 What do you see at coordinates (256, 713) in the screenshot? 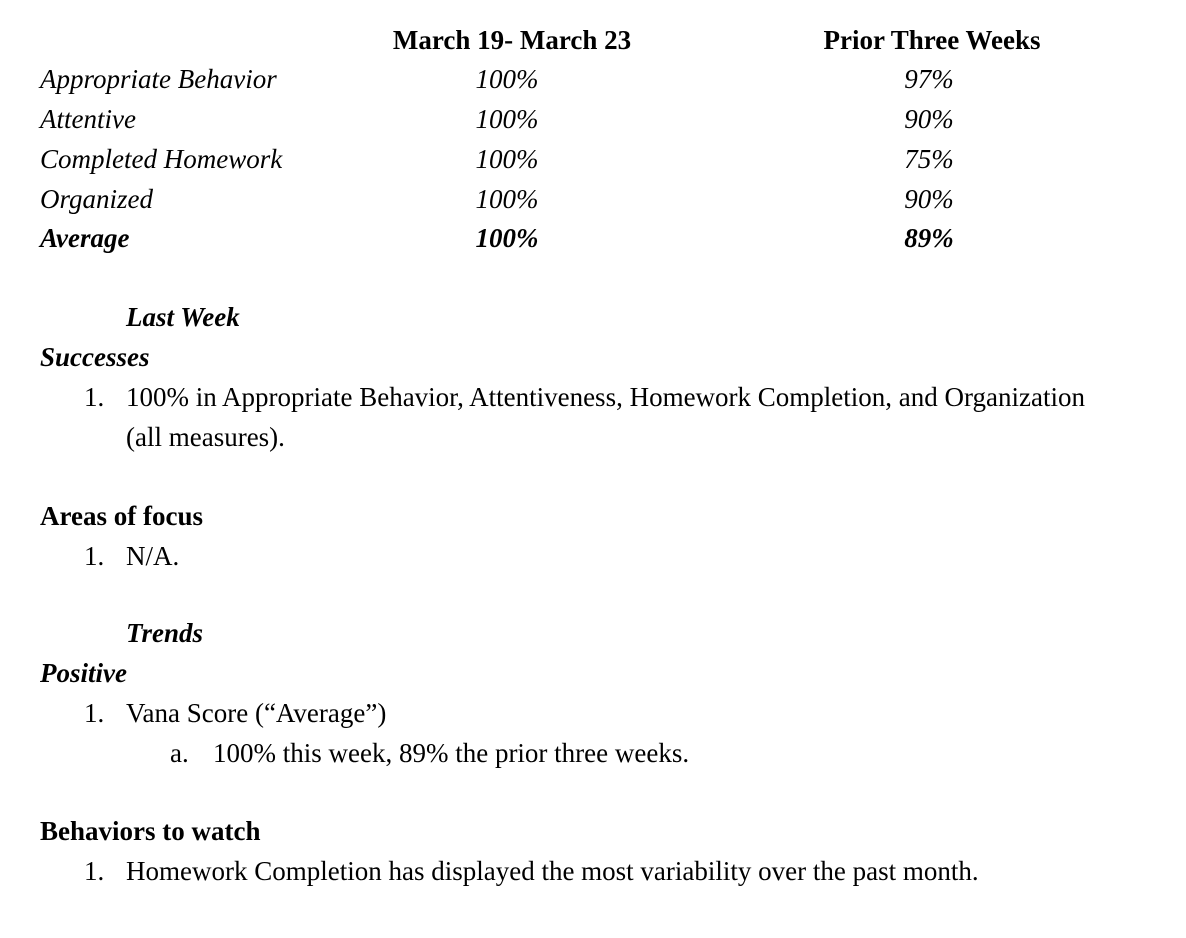
I see `positive-item-text: Vana Score (“Average”)` at bounding box center [256, 713].